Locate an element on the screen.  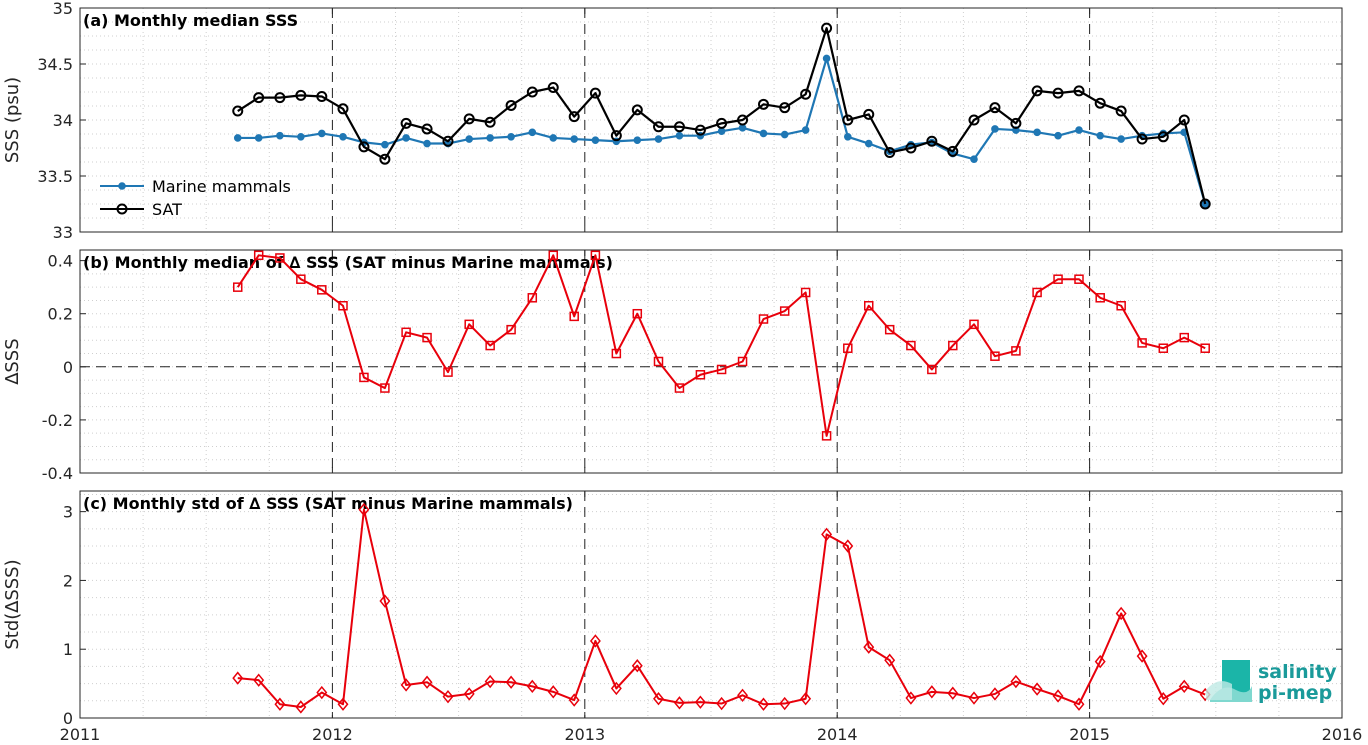
y-tick-label: 0 is located at coordinates (68, 718).